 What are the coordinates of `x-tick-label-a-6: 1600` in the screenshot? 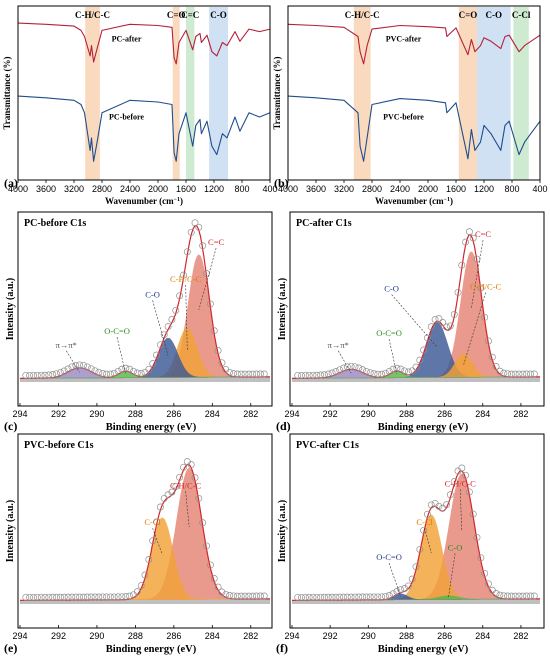 It's located at (186, 189).